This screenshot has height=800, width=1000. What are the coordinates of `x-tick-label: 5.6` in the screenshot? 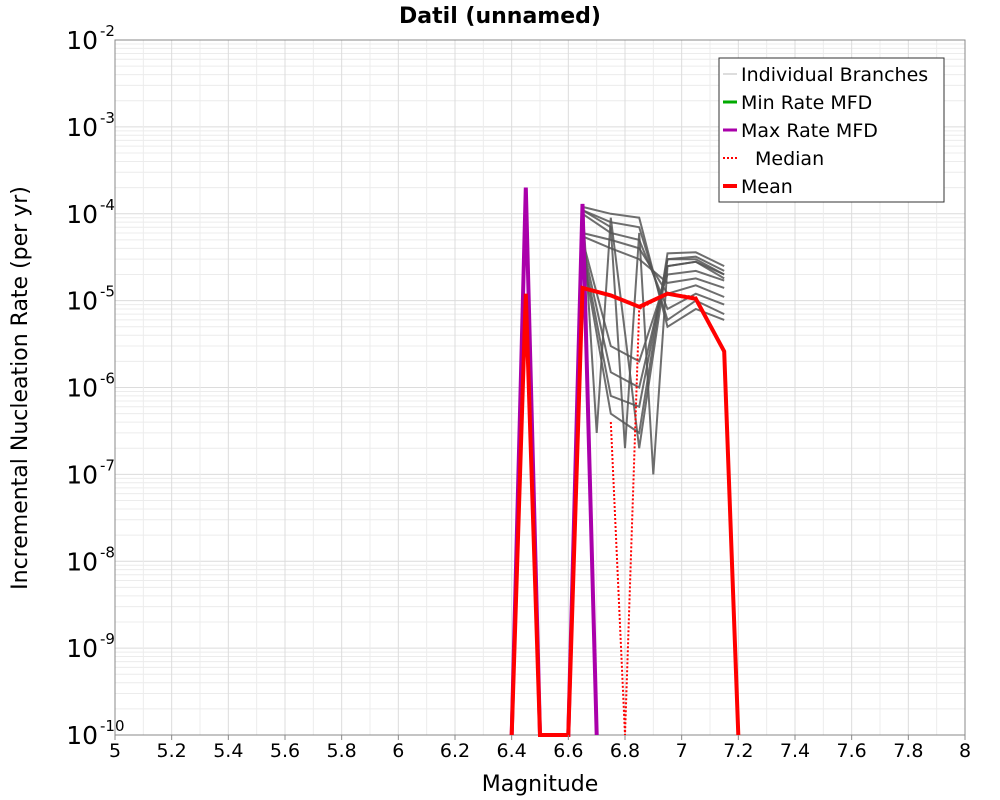 It's located at (285, 751).